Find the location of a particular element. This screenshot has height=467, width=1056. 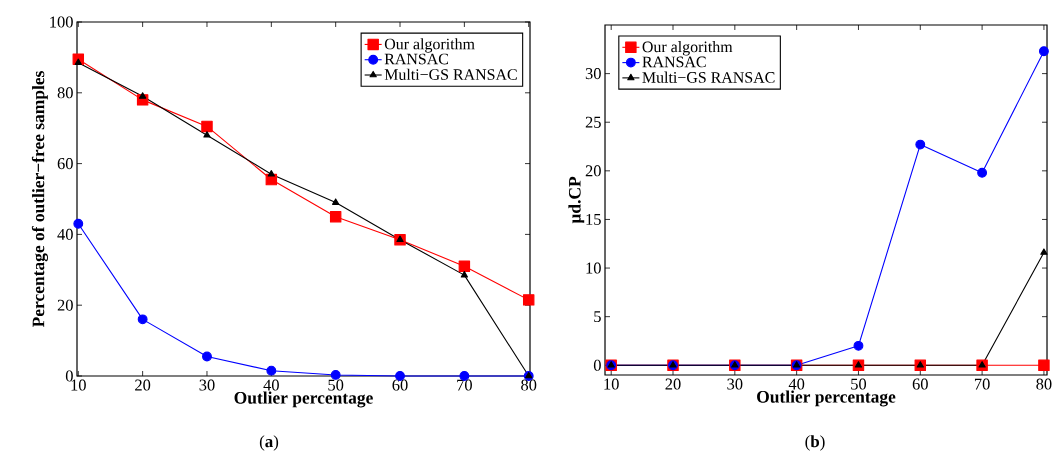

y-tick-label: 25 is located at coordinates (593, 122).